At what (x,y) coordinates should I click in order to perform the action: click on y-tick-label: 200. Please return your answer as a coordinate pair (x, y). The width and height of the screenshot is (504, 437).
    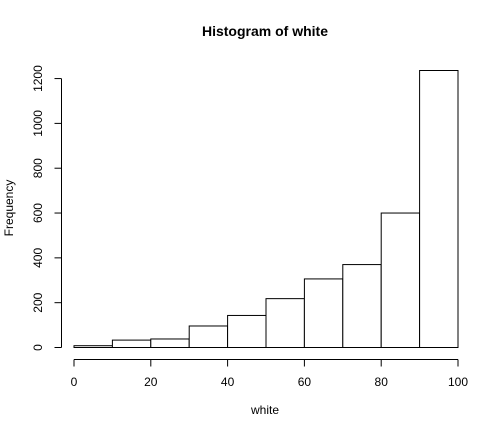
    Looking at the image, I should click on (38, 302).